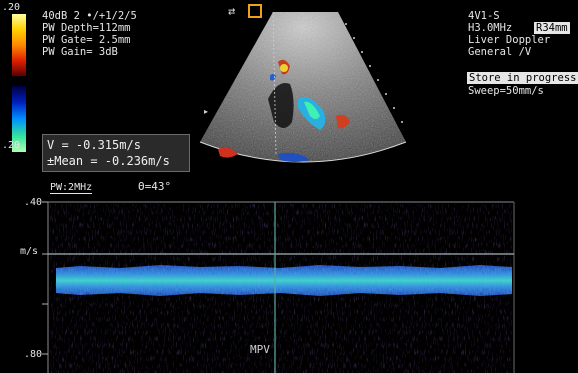 The width and height of the screenshot is (578, 373). What do you see at coordinates (71, 188) in the screenshot?
I see `pw-frequency-label: PW:2MHz` at bounding box center [71, 188].